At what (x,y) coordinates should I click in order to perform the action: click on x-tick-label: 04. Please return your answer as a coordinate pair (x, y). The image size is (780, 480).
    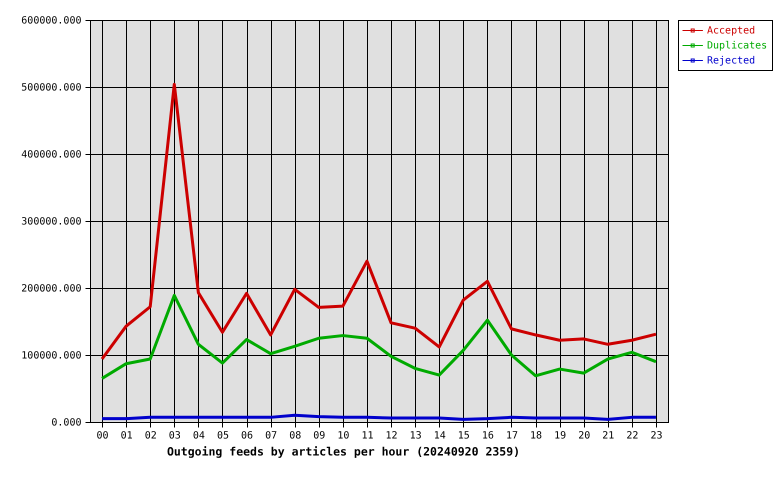
    Looking at the image, I should click on (198, 436).